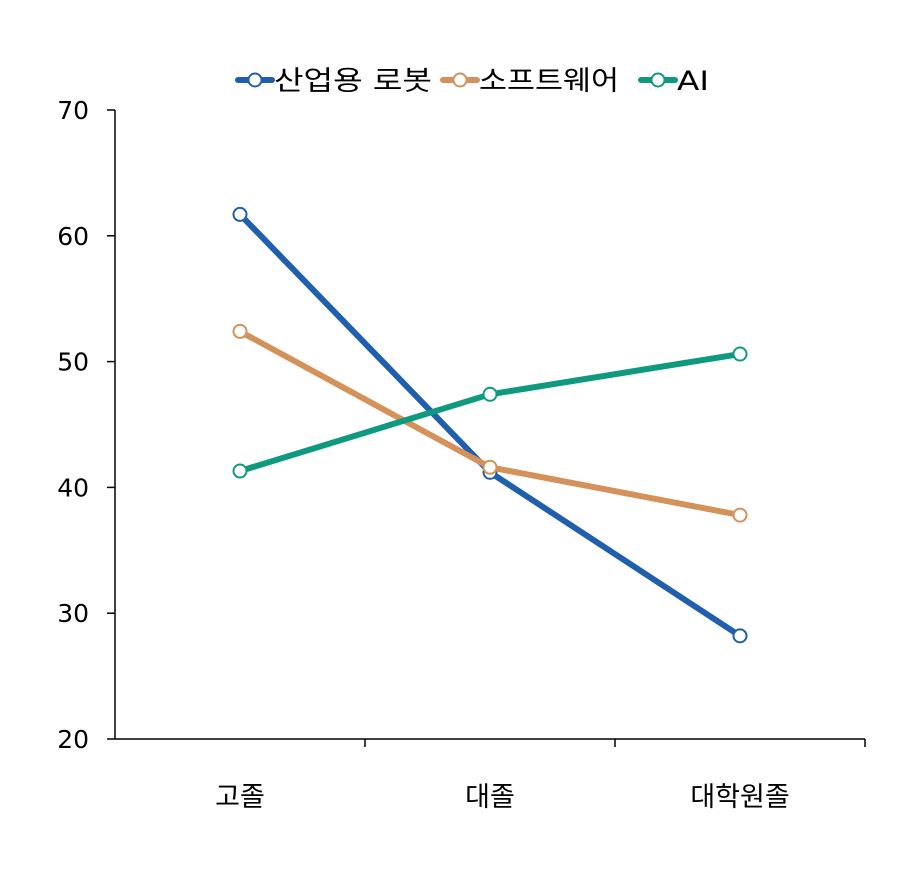 The image size is (900, 879). Describe the element at coordinates (73, 362) in the screenshot. I see `y-tick-label: 50` at that location.